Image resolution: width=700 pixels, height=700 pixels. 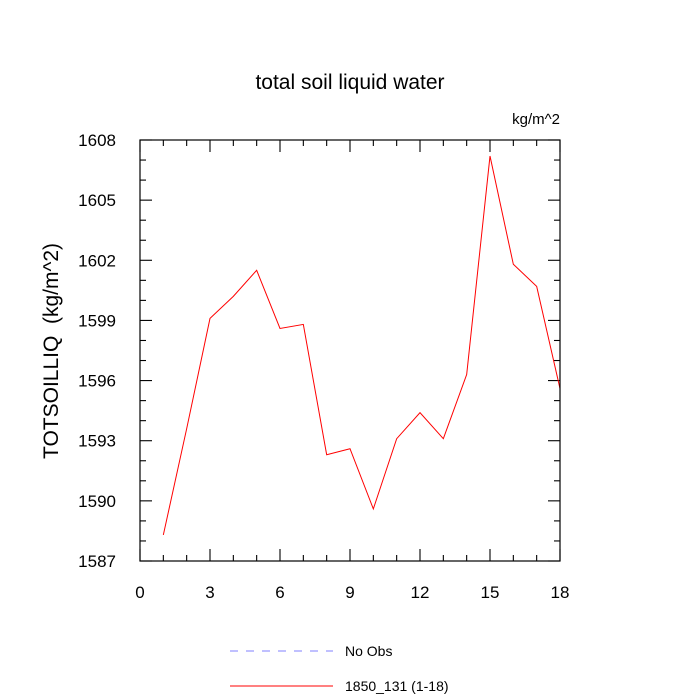 What do you see at coordinates (490, 592) in the screenshot?
I see `x-tick-label: 15` at bounding box center [490, 592].